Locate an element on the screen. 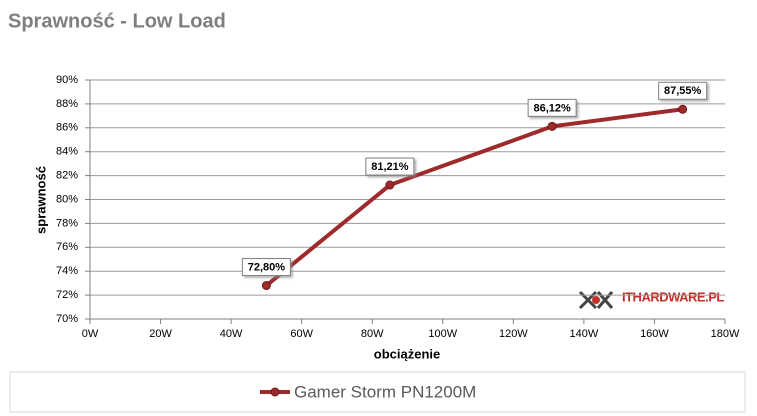  y-tick-label: 84% is located at coordinates (67, 152).